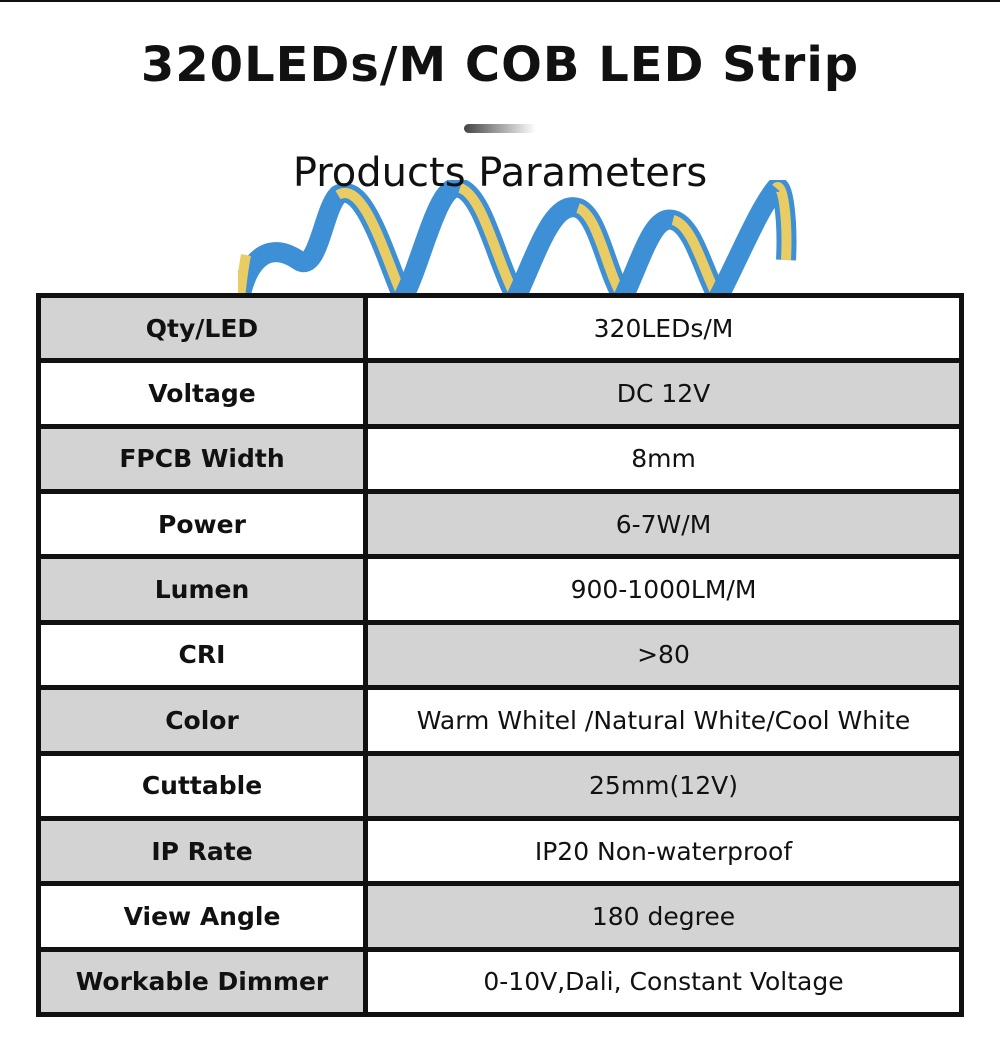  I want to click on led-strip-image, so click(517, 239).